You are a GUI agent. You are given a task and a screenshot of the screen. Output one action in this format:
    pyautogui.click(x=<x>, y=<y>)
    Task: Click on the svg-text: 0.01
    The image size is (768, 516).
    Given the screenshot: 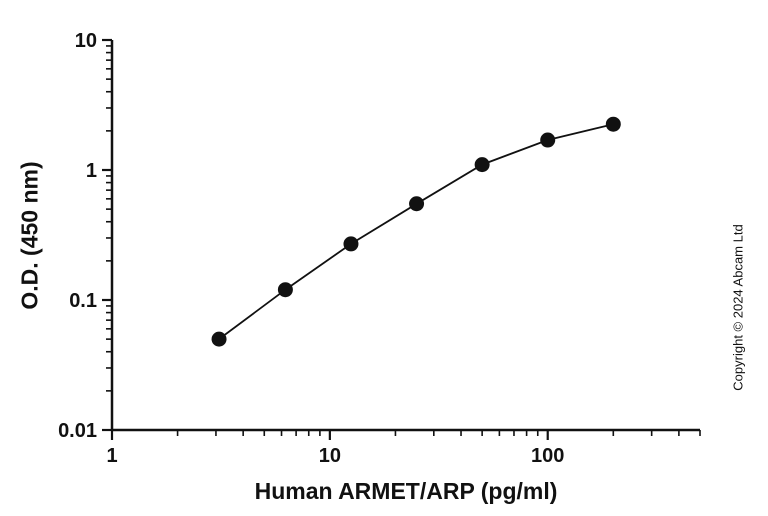 What is the action you would take?
    pyautogui.click(x=77, y=431)
    